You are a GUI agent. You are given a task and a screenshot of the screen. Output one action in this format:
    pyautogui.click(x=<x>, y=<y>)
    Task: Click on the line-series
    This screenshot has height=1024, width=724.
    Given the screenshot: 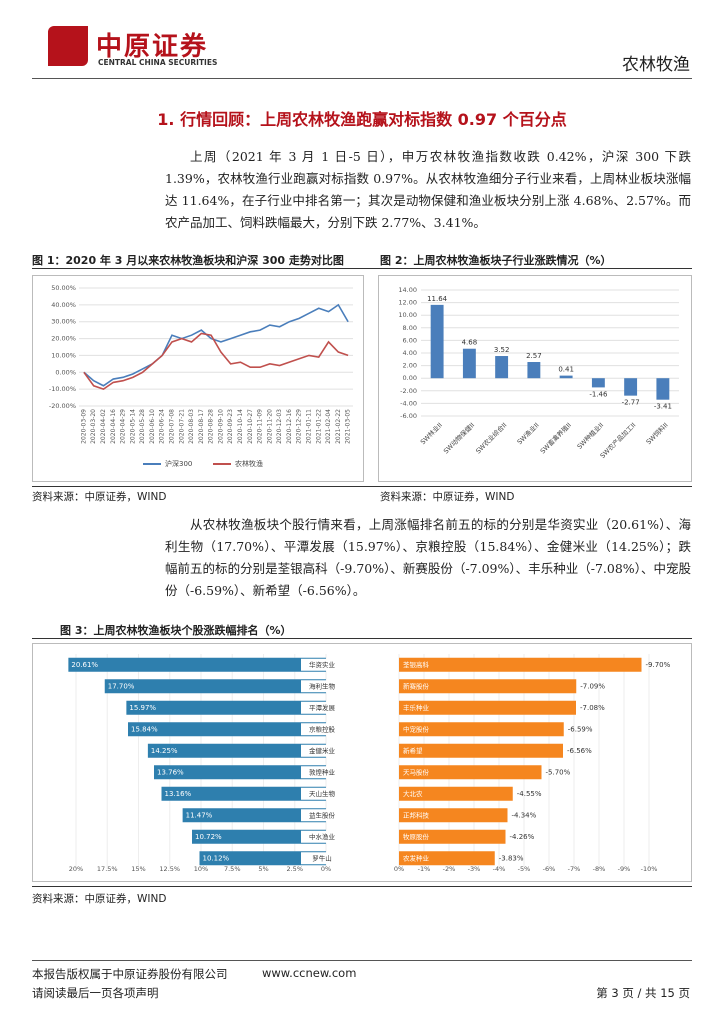 What is the action you would take?
    pyautogui.click(x=216, y=345)
    